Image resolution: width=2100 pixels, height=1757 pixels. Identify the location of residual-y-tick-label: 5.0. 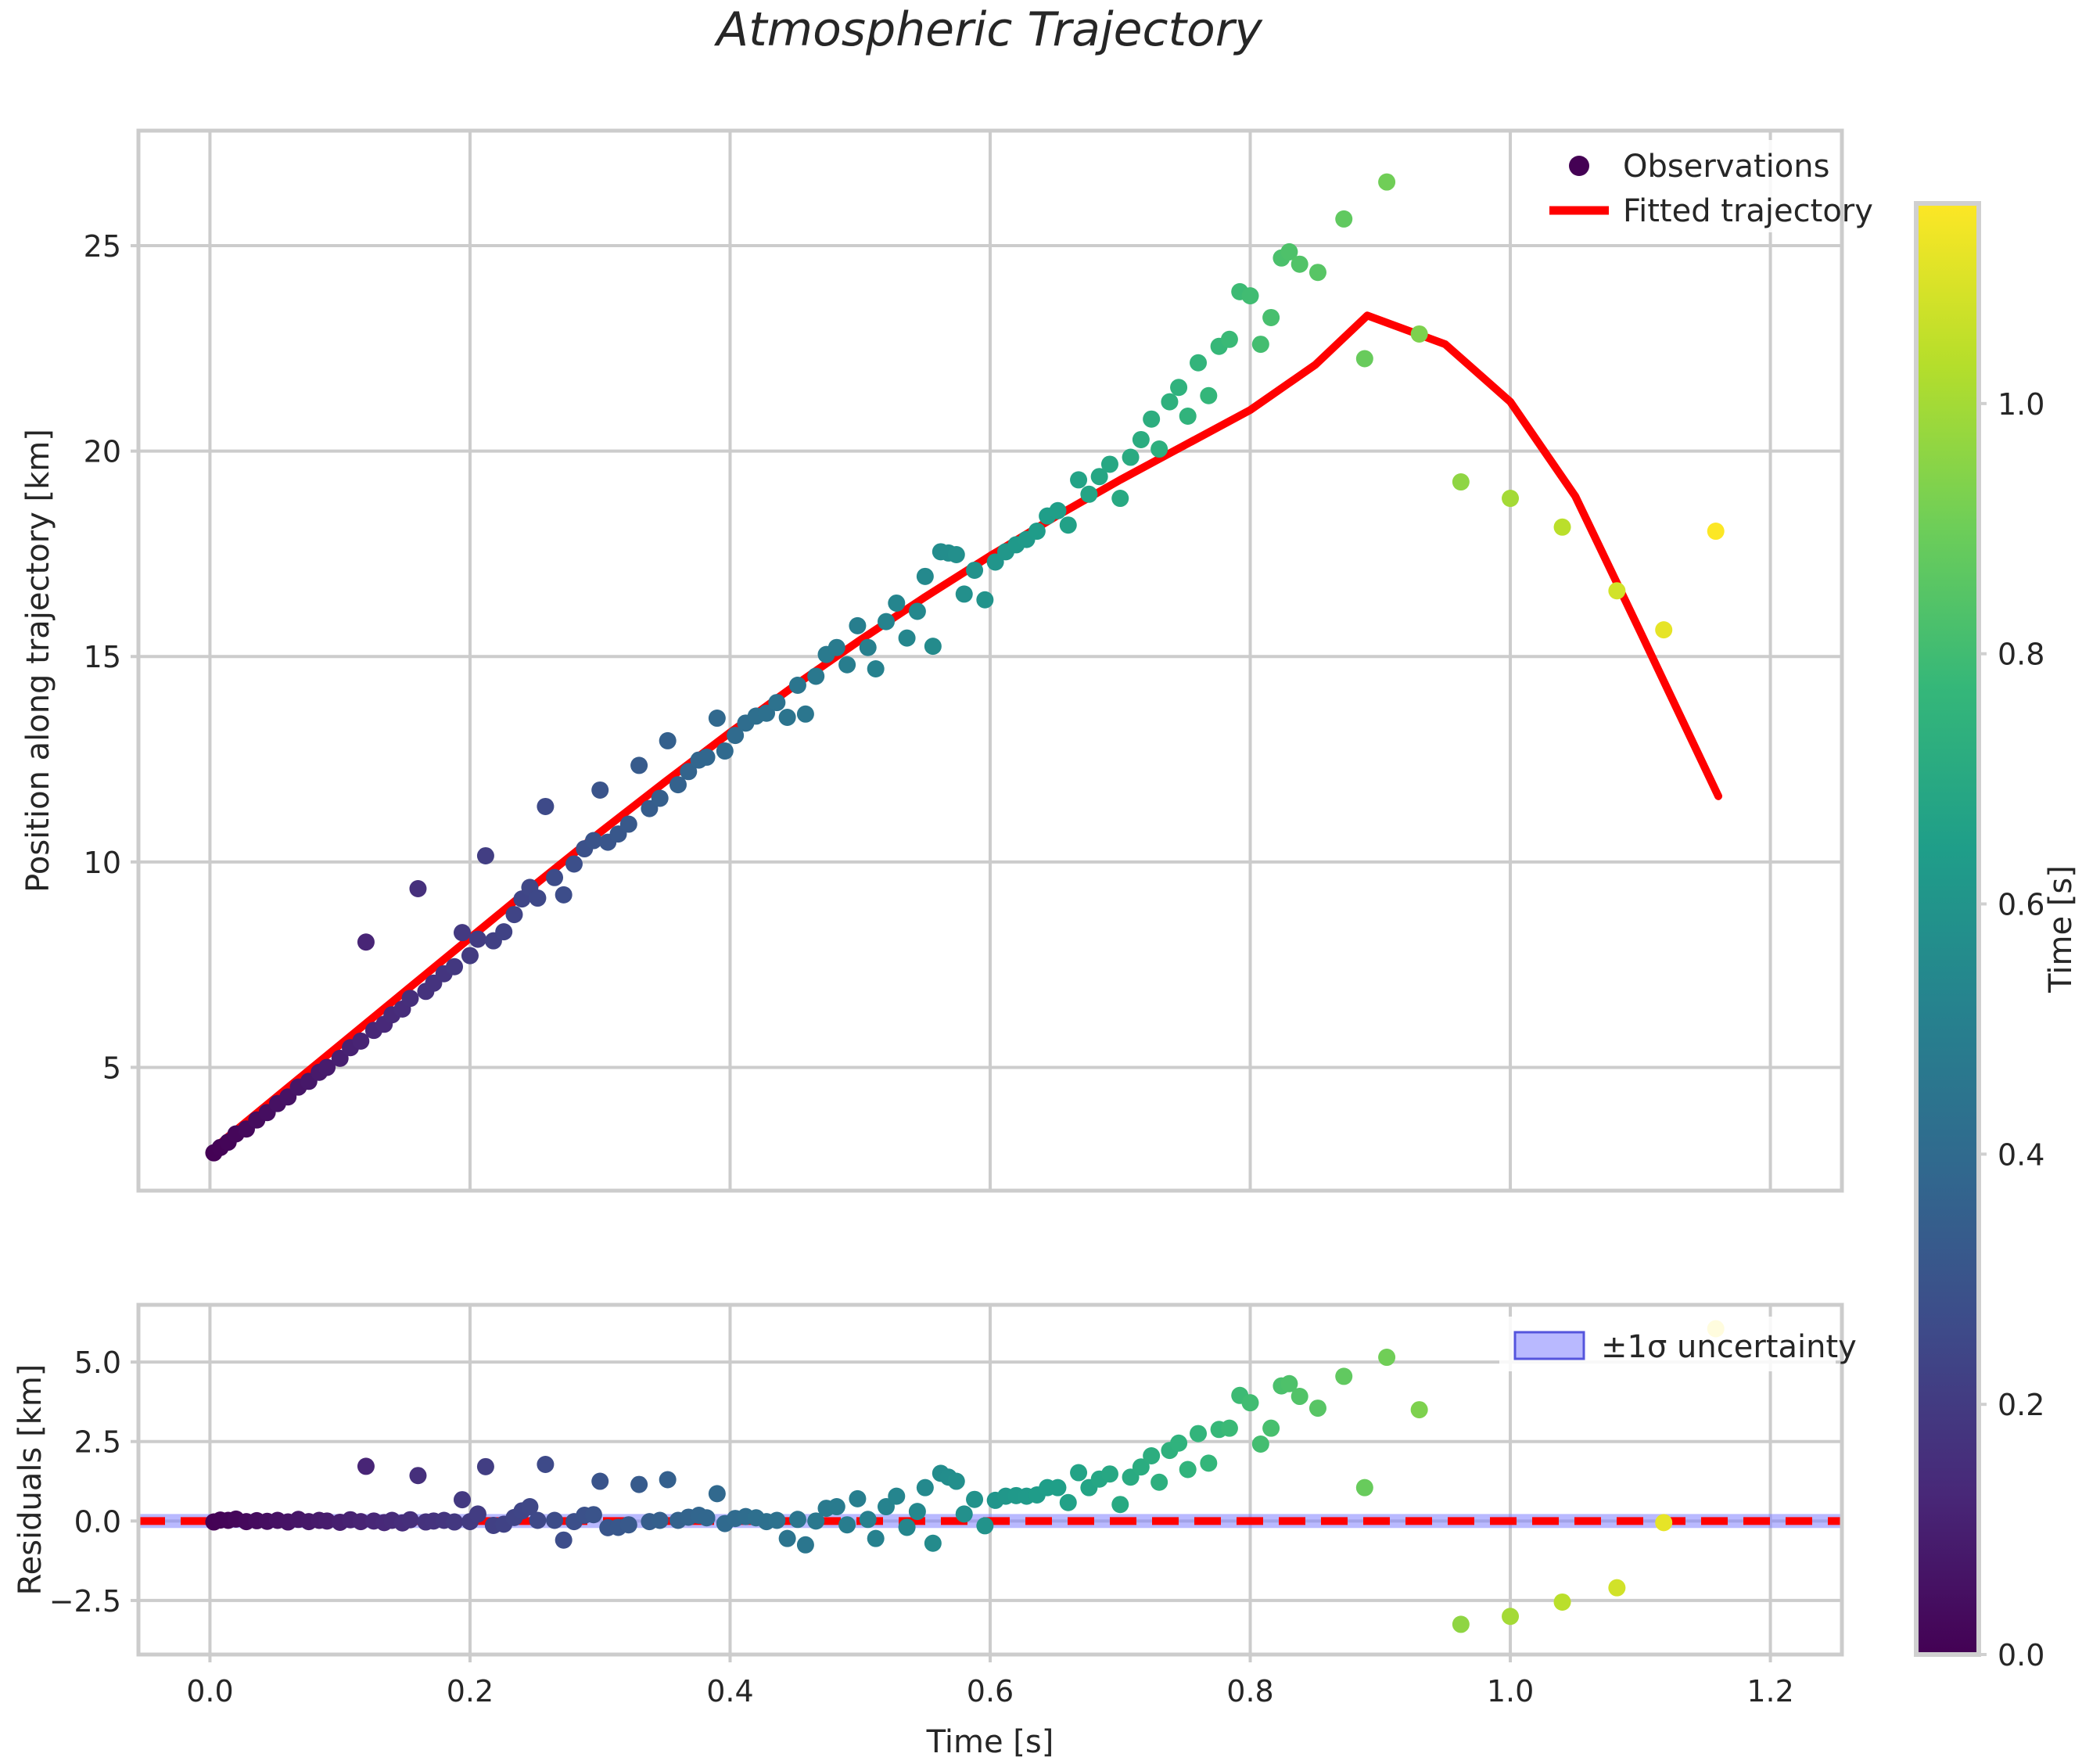
(97, 1363).